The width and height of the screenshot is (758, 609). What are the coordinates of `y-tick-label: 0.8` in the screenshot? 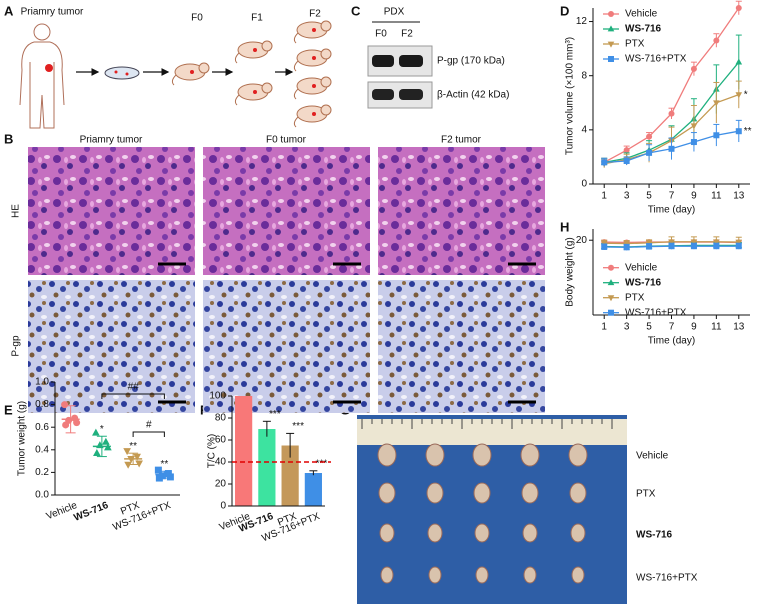 It's located at (42, 404).